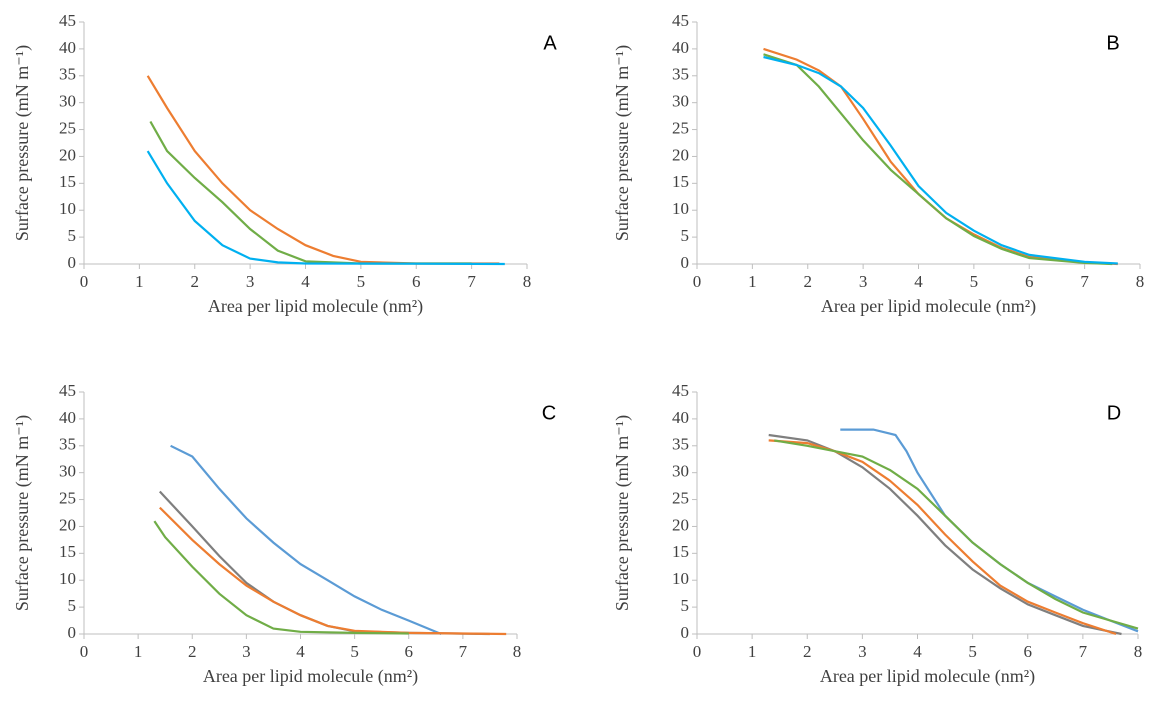 The height and width of the screenshot is (703, 1173). Describe the element at coordinates (1112, 43) in the screenshot. I see `panel-label: B` at that location.